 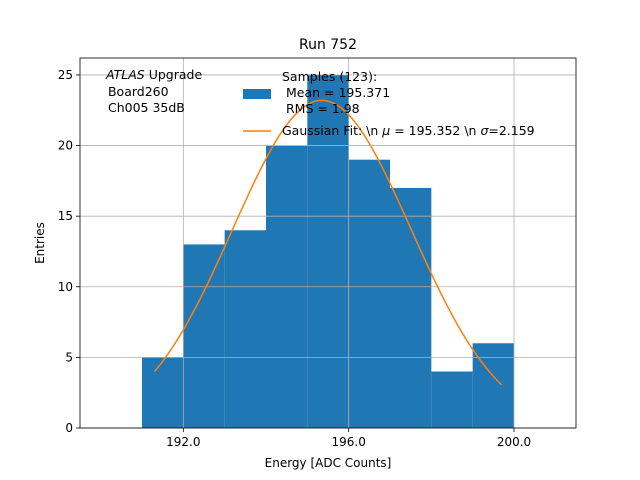 What do you see at coordinates (336, 92) in the screenshot?
I see `legend-hist-line2: Mean = 195.371` at bounding box center [336, 92].